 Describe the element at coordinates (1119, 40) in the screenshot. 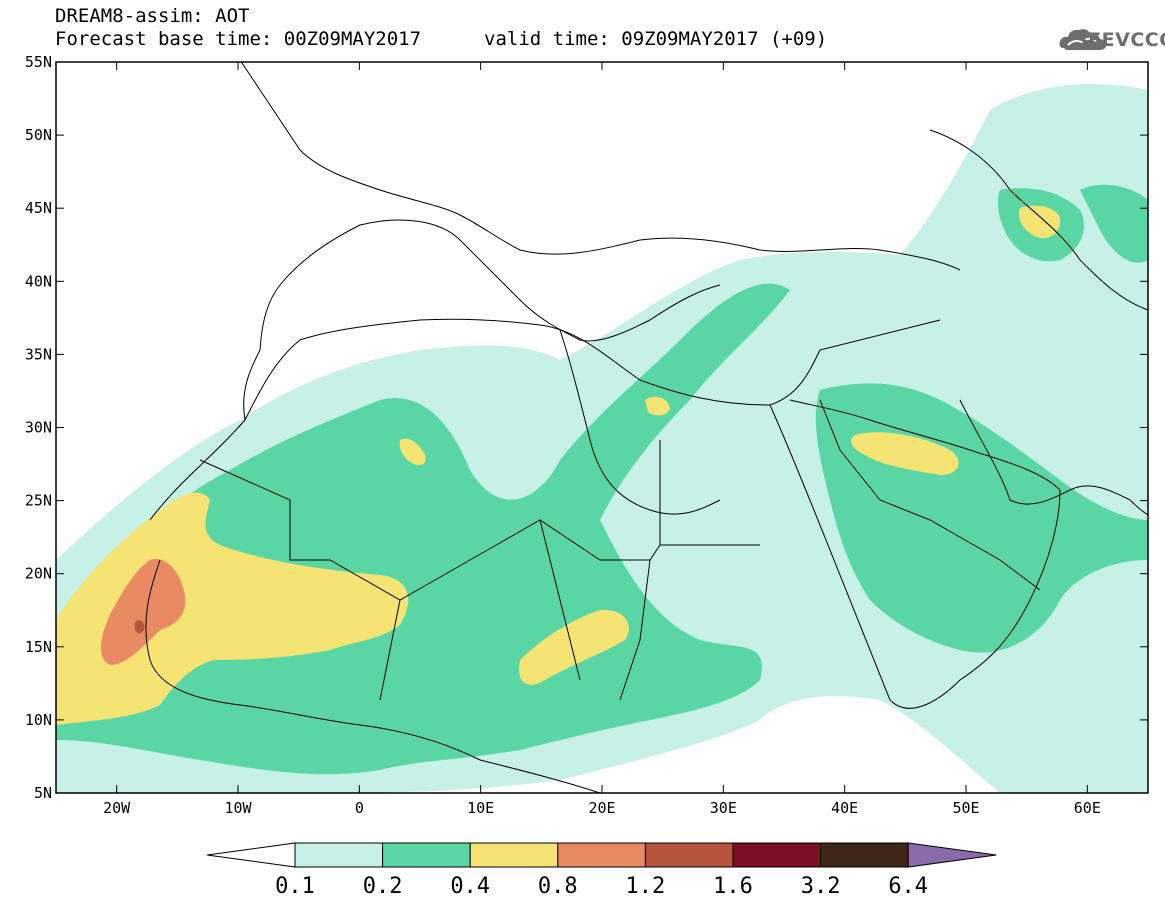

I see `logo-text: SEEVCCC` at that location.